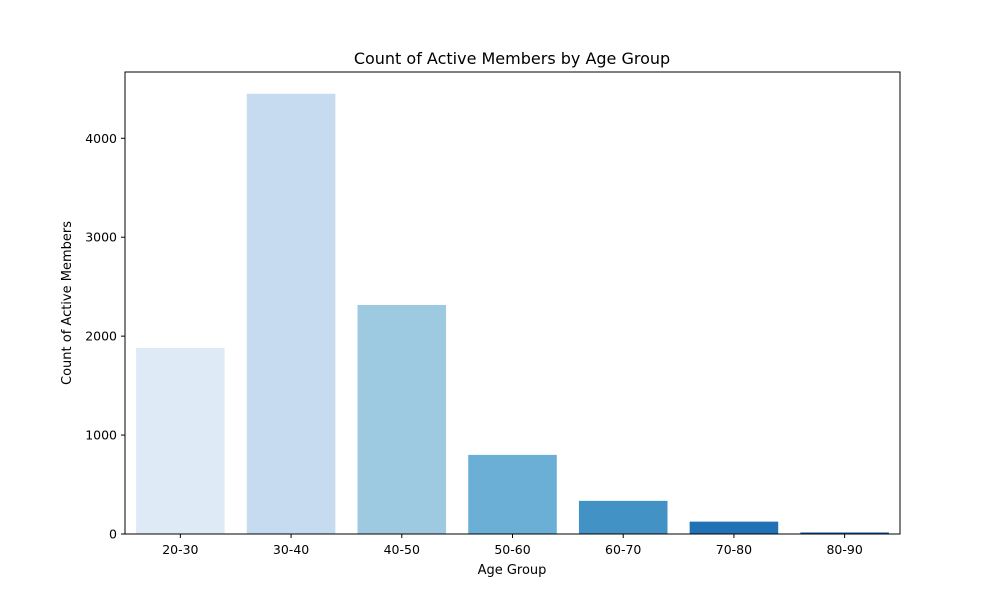 Image resolution: width=1000 pixels, height=600 pixels. I want to click on x-tick-label: 30-40, so click(291, 549).